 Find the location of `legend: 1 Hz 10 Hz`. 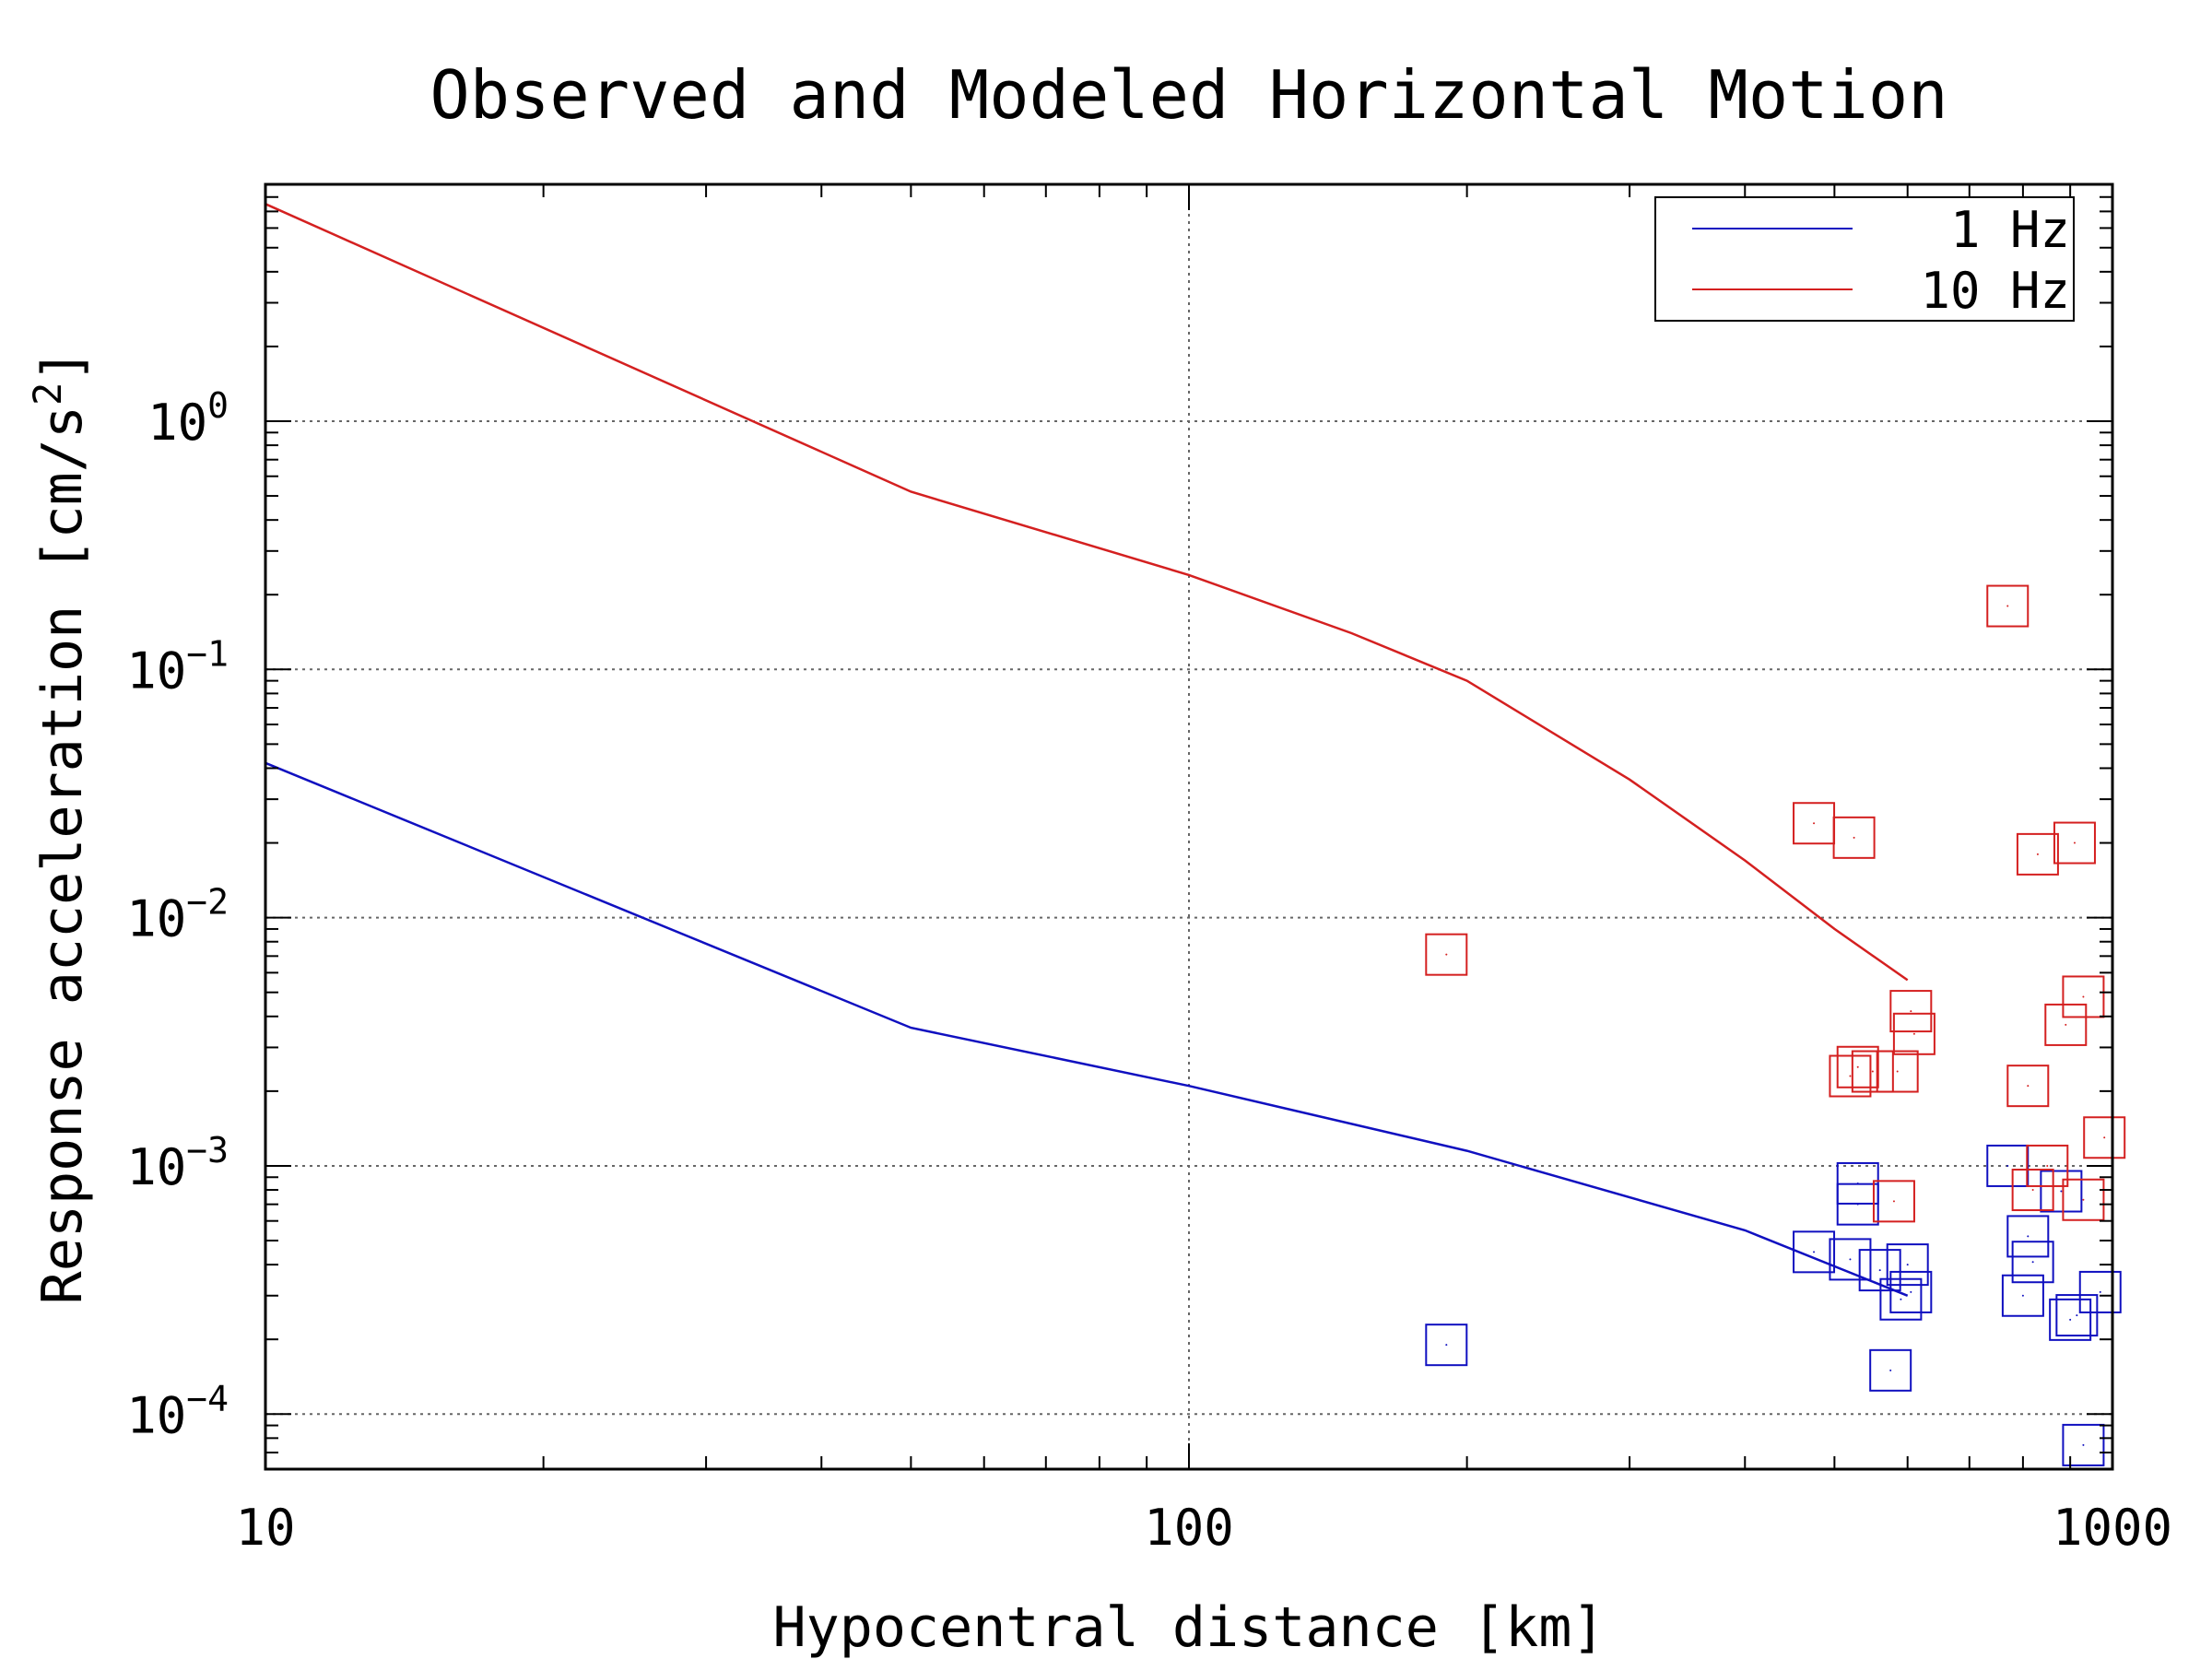

legend: 1 Hz 10 Hz is located at coordinates (1864, 259).